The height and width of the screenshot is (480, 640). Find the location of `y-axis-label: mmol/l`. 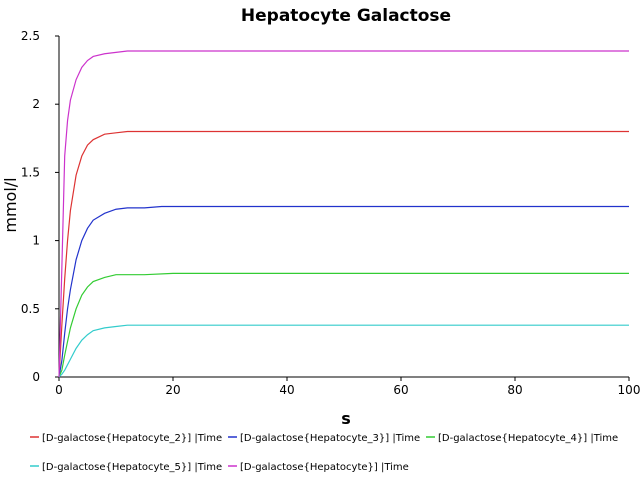

y-axis-label: mmol/l is located at coordinates (10, 204).